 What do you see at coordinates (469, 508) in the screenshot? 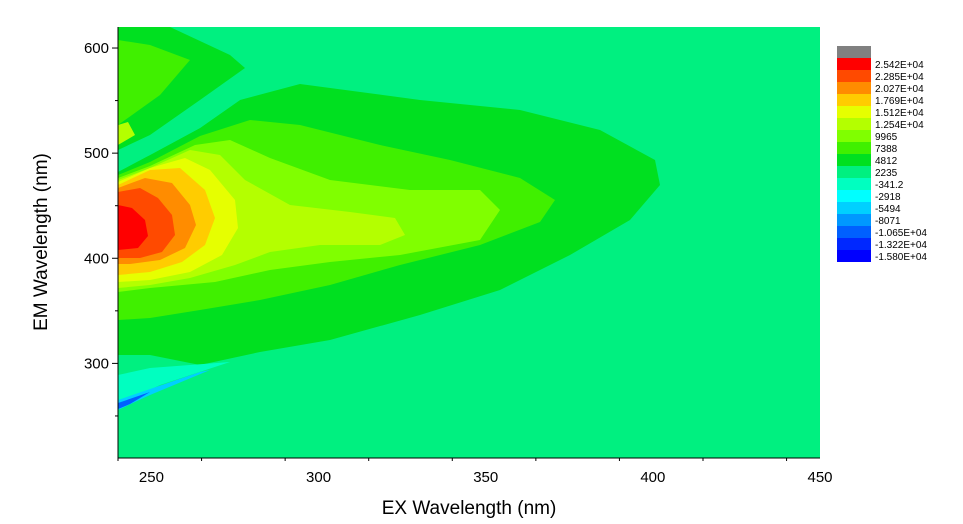
I see `x-axis-title: EX Wavelength (nm)` at bounding box center [469, 508].